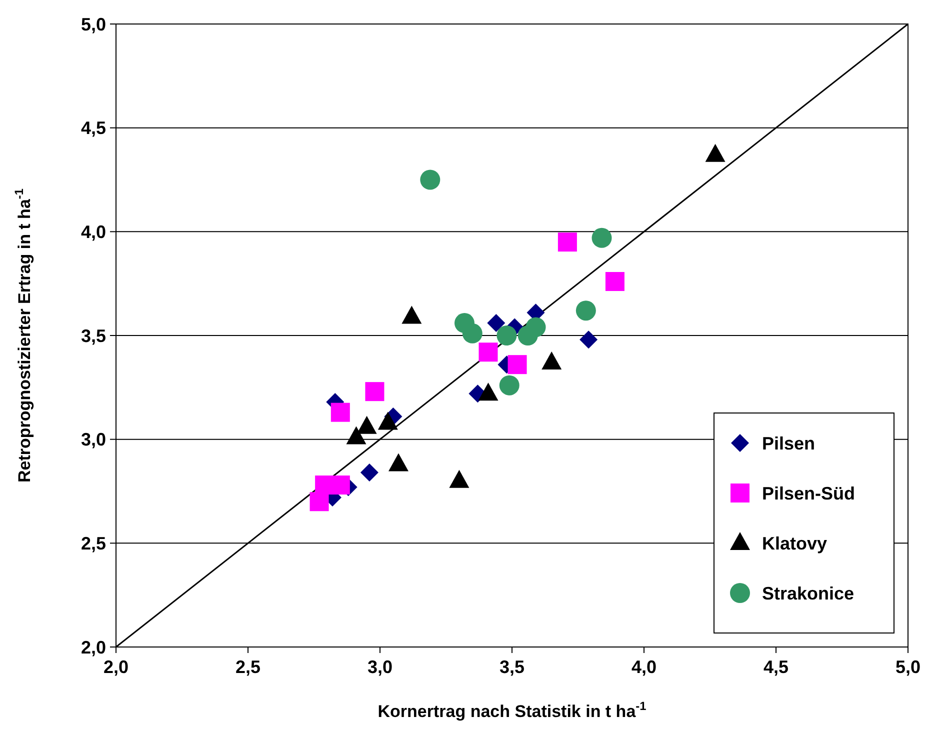 Image resolution: width=939 pixels, height=733 pixels. Describe the element at coordinates (93, 232) in the screenshot. I see `y-tick-label: 4,0` at that location.